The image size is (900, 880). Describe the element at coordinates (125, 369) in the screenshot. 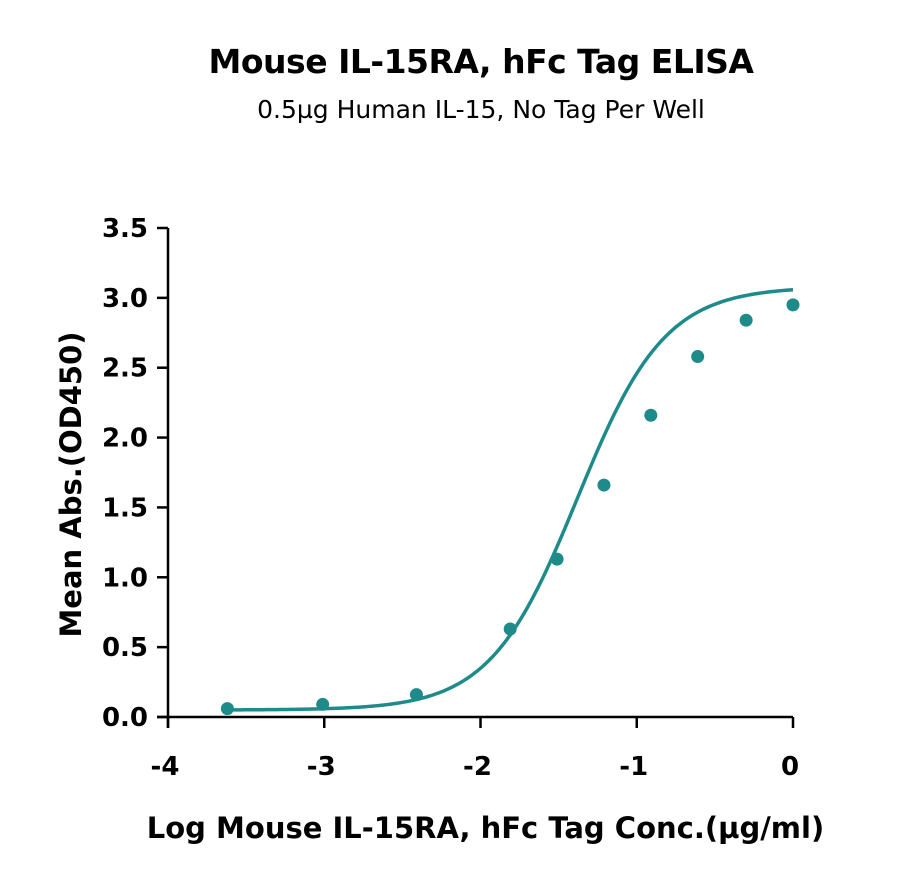

I see `y-tick-label: 2.5` at that location.